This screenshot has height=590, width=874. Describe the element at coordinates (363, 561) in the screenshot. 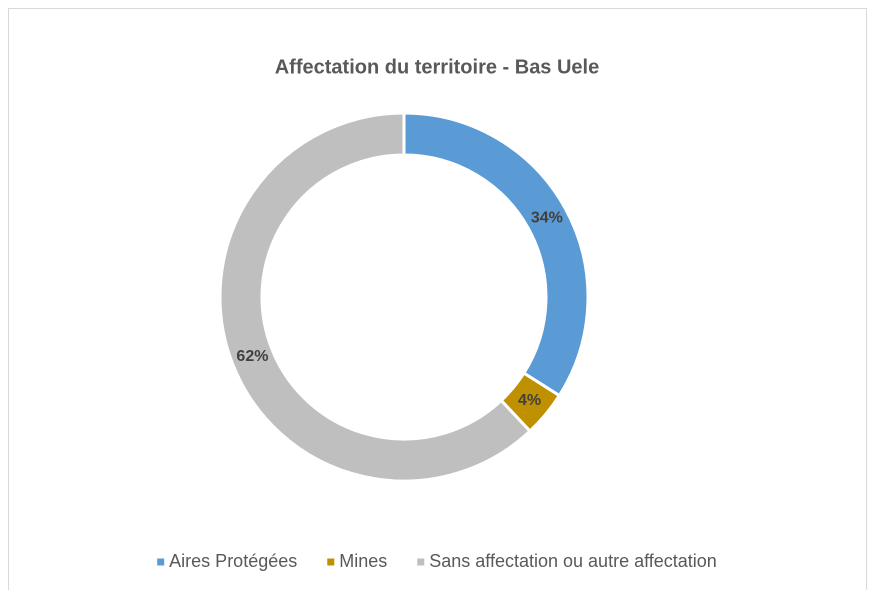

I see `legend-label: Mines` at that location.